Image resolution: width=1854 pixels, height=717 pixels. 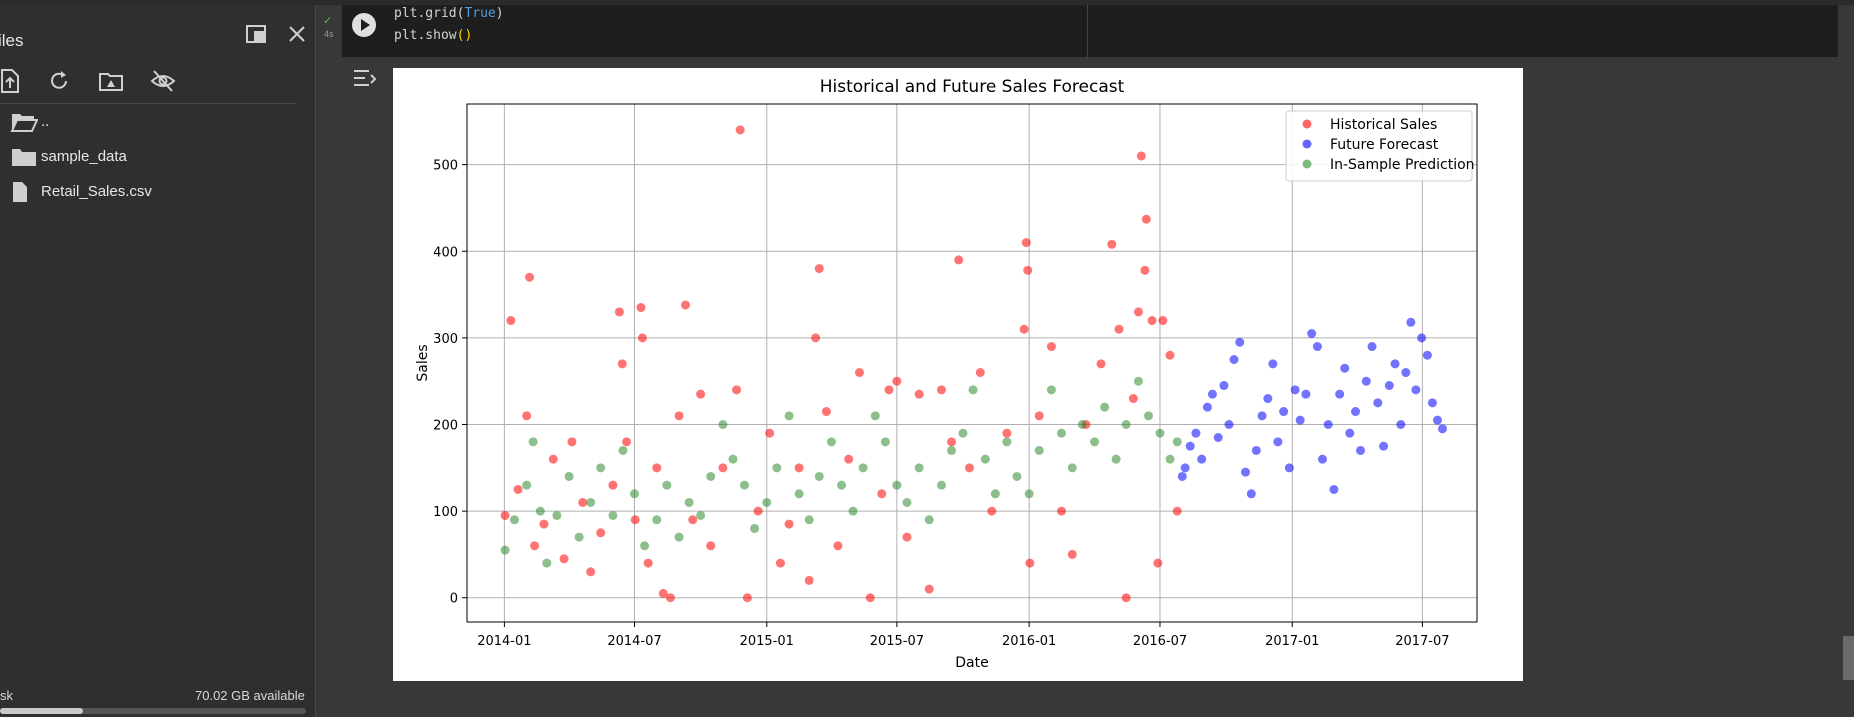 I want to click on hide-files-icon, so click(x=163, y=81).